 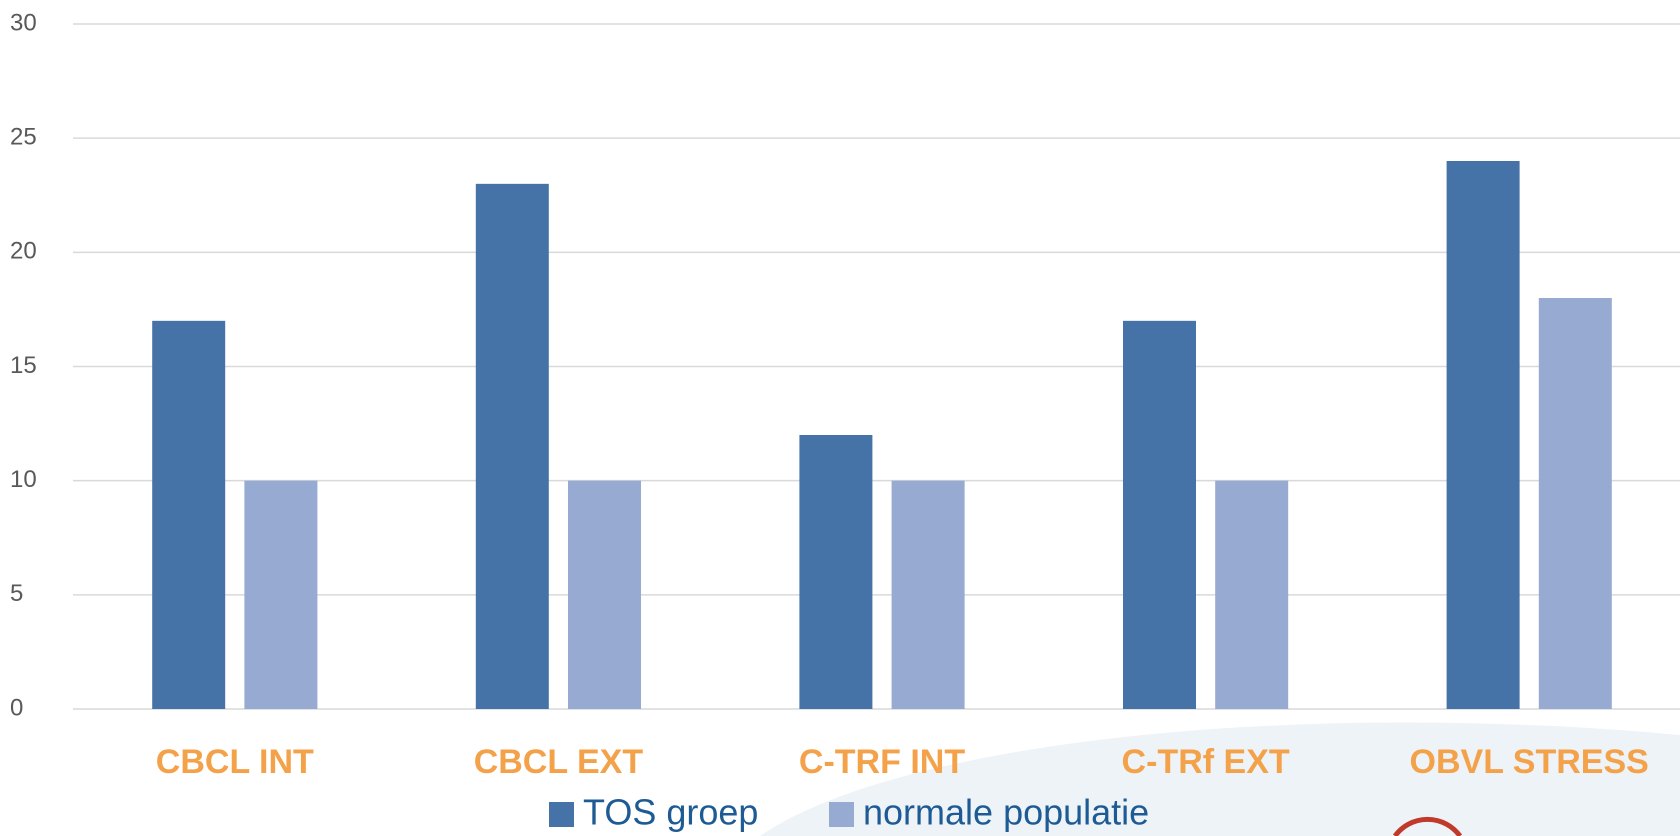 I want to click on y-tick-label: 25, so click(x=23, y=137).